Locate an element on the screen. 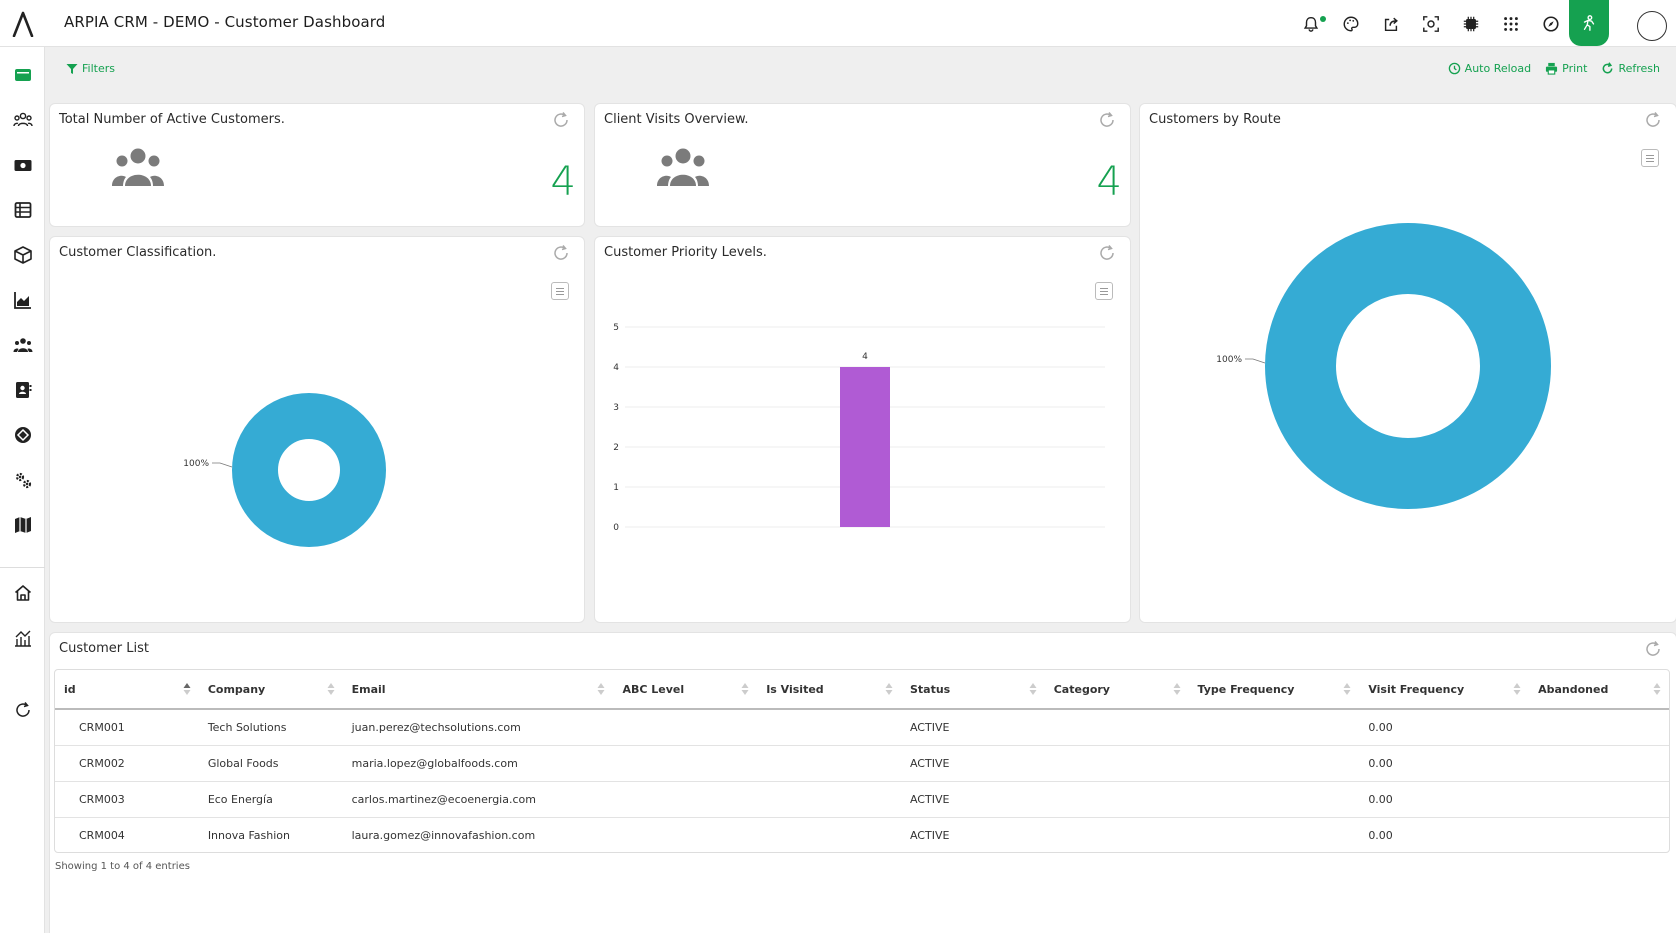 The image size is (1676, 933). analytics-icon is located at coordinates (23, 638).